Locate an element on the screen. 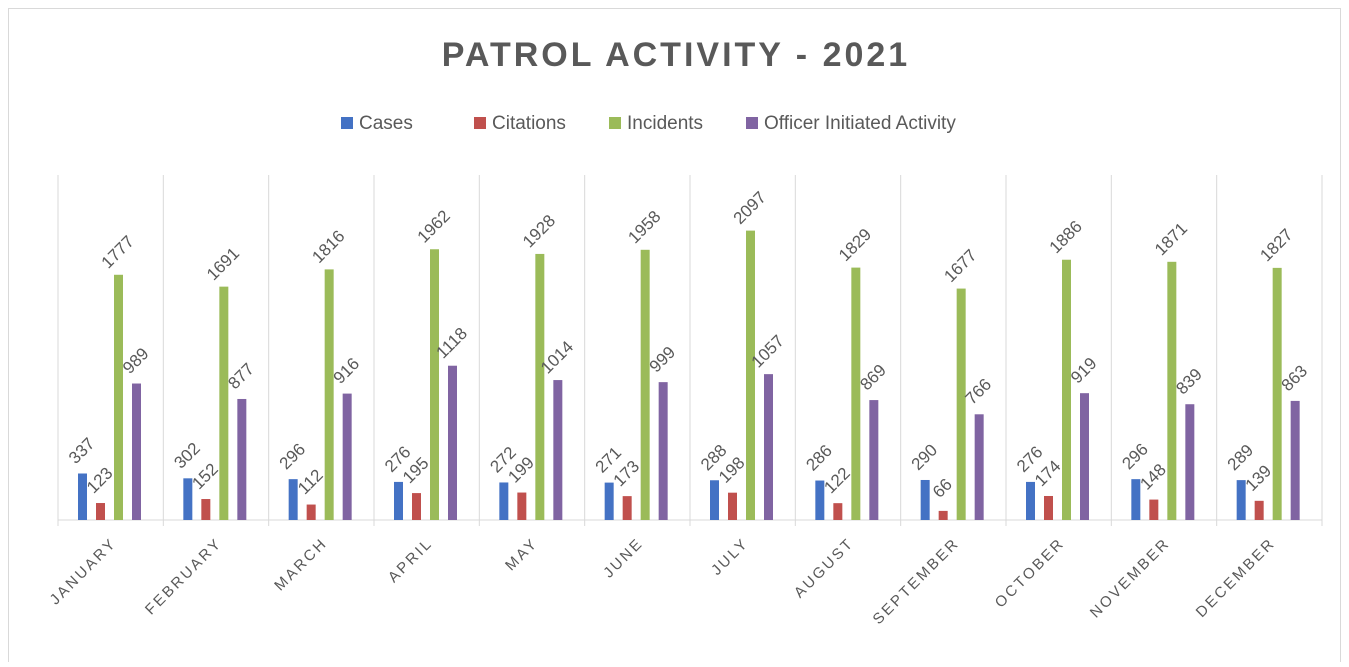  data-label: 863 is located at coordinates (1294, 377).